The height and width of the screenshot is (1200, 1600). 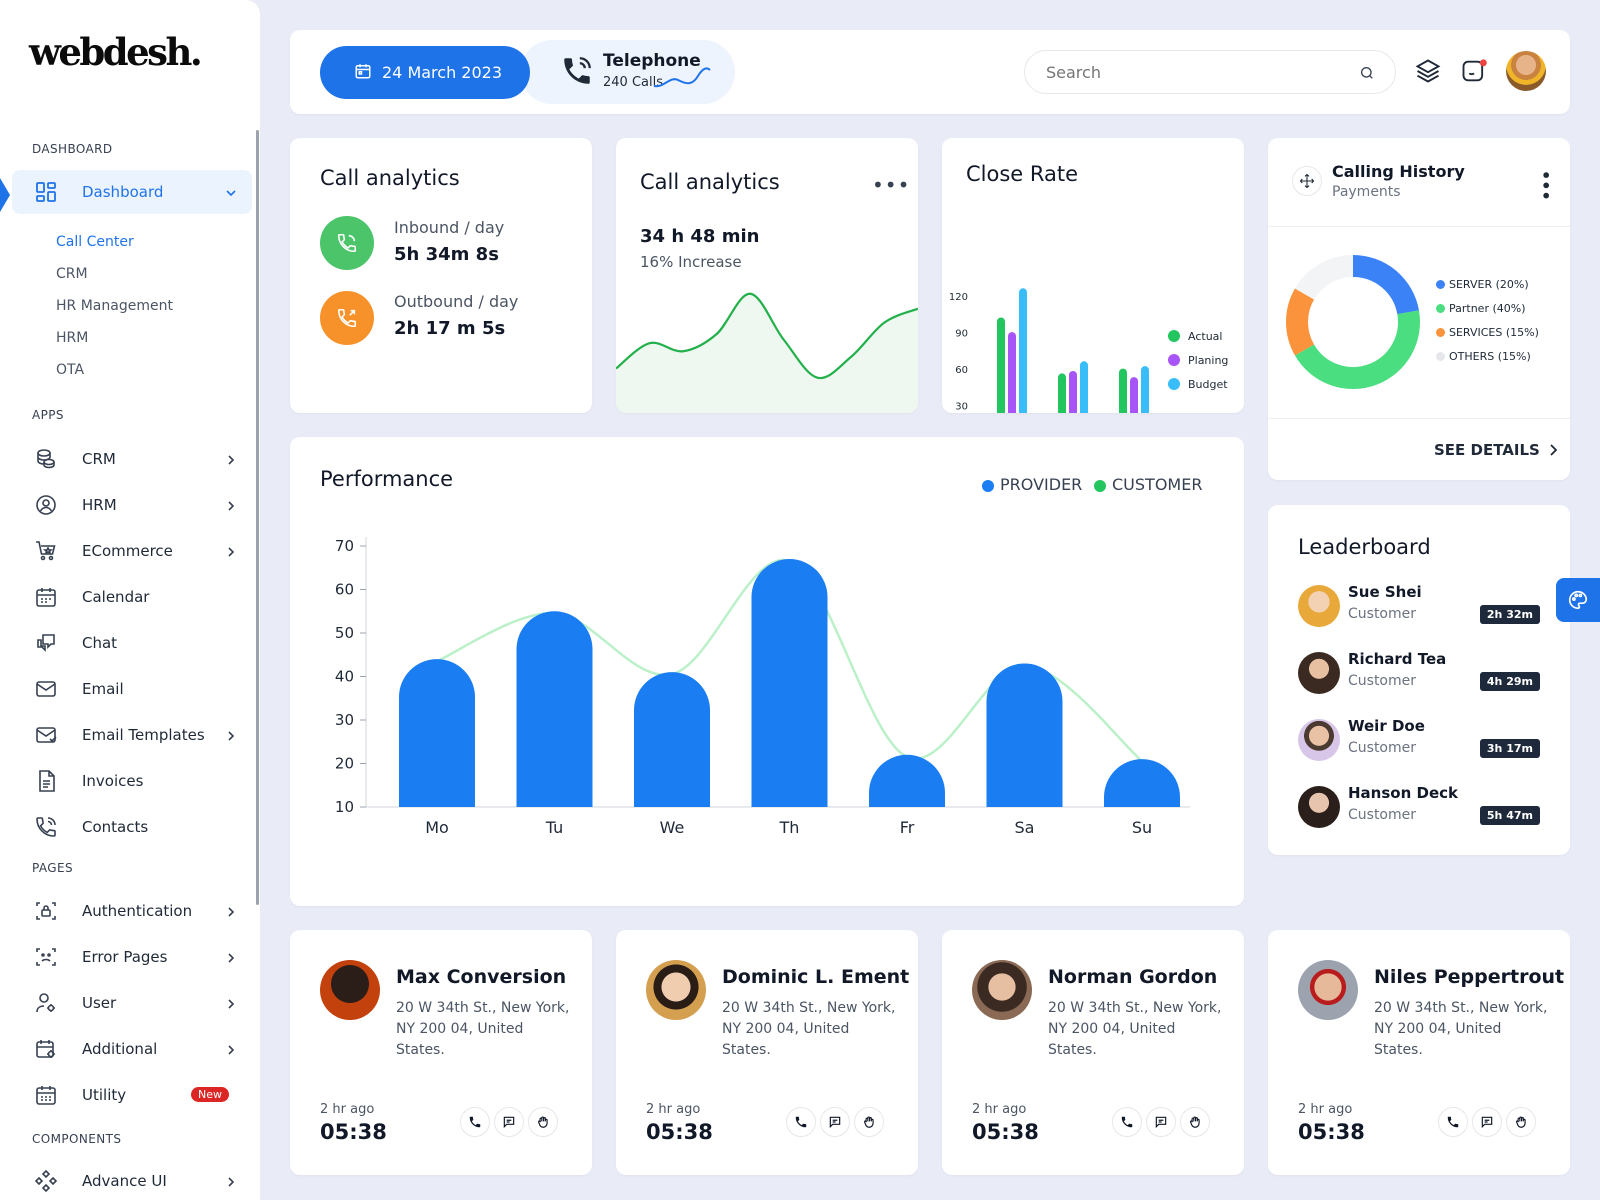 What do you see at coordinates (1509, 748) in the screenshot?
I see `time-badge: 3h 17m` at bounding box center [1509, 748].